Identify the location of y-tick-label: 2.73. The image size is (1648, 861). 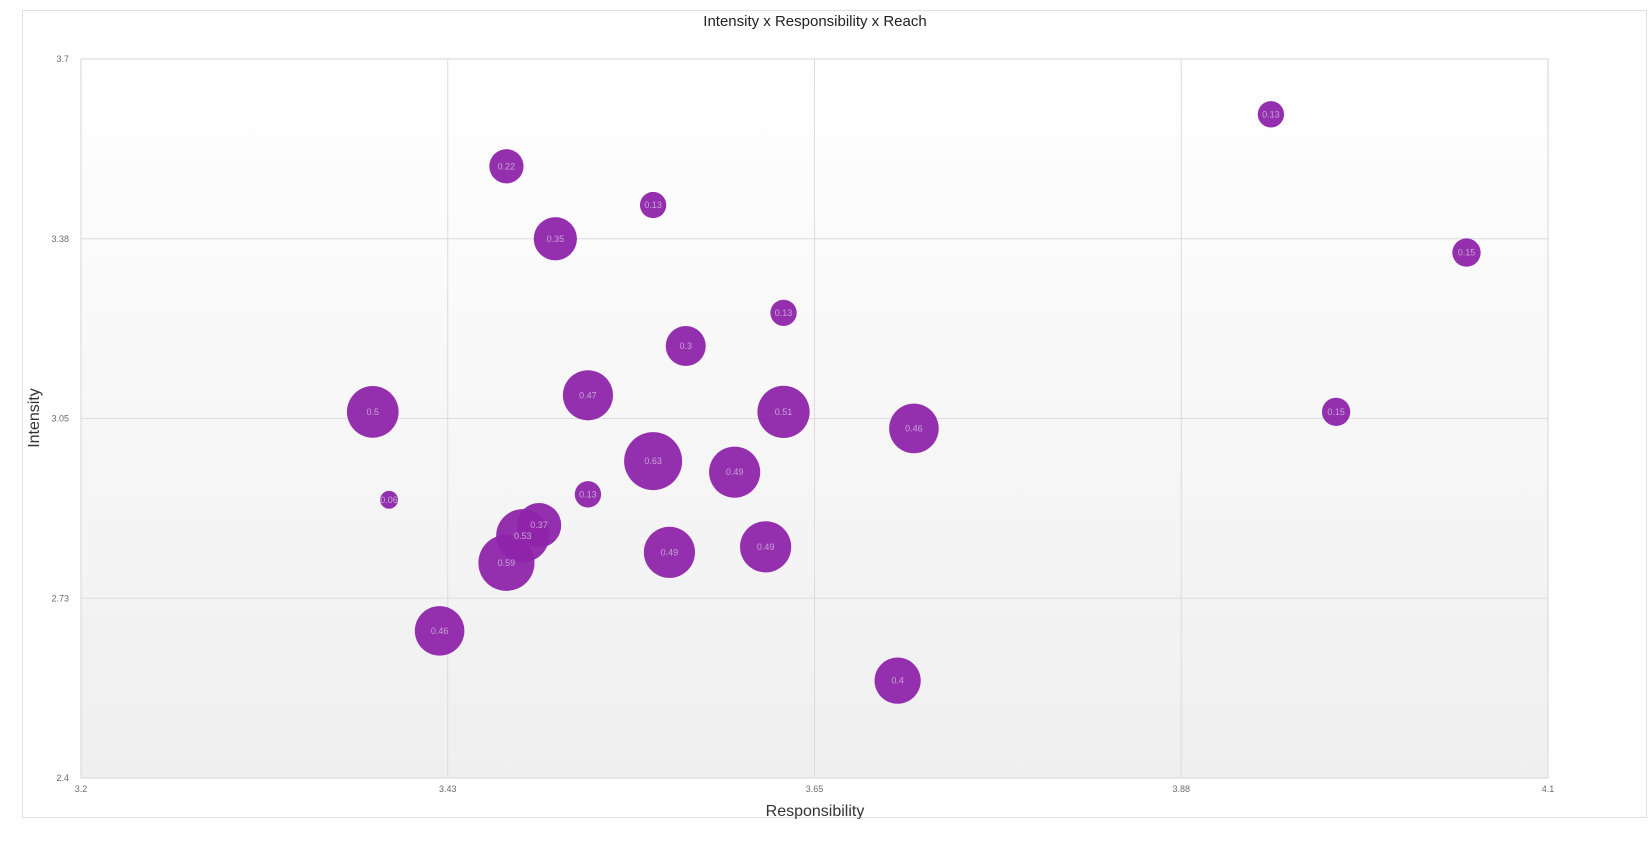
(60, 598).